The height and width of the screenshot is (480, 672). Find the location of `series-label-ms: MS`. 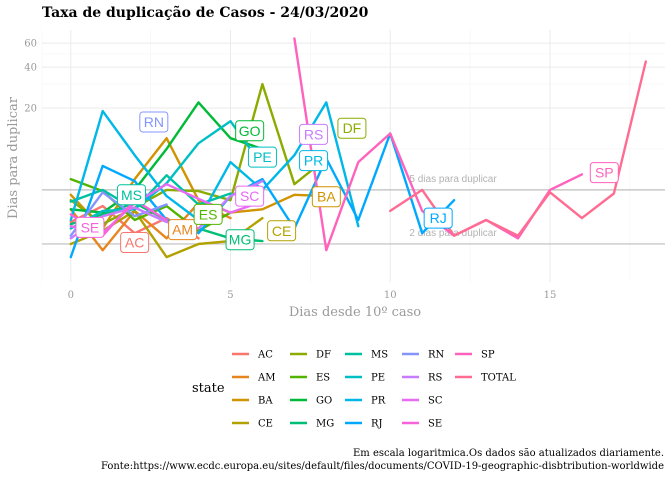

series-label-ms: MS is located at coordinates (131, 195).